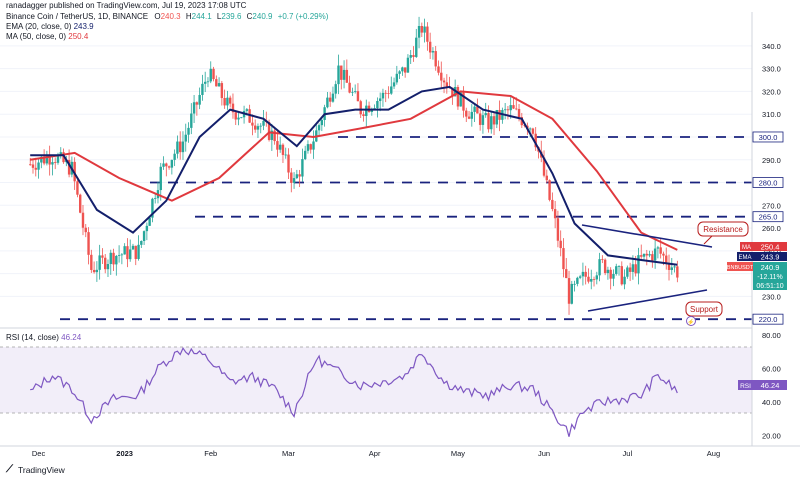  What do you see at coordinates (771, 251) in the screenshot?
I see `price-tick-2: 250.0` at bounding box center [771, 251].